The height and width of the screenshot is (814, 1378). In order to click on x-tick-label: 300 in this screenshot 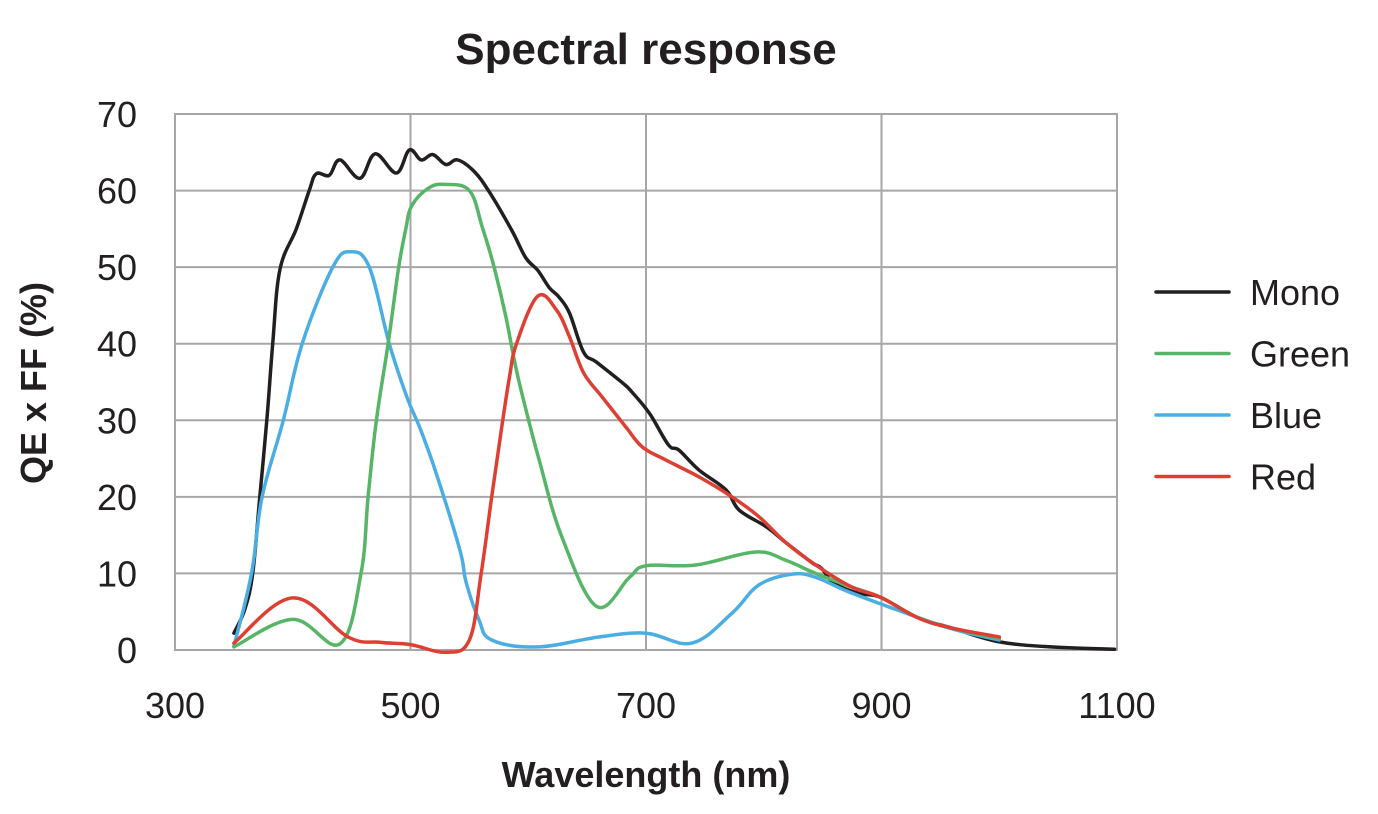, I will do `click(175, 705)`.